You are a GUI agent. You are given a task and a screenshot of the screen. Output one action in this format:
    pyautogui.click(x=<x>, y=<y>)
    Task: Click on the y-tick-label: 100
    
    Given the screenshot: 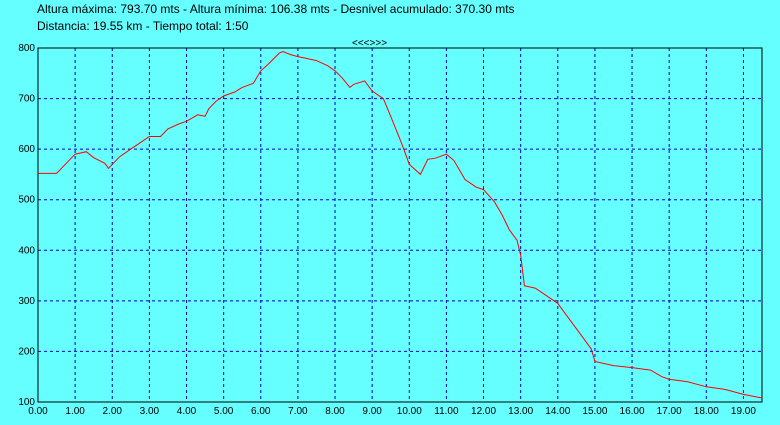 What is the action you would take?
    pyautogui.click(x=26, y=402)
    